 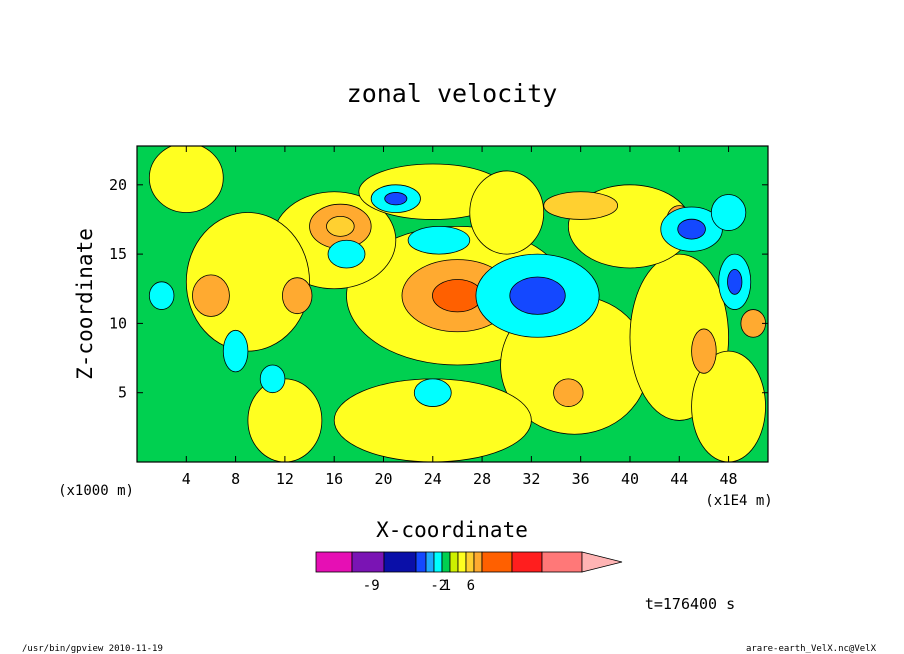 I want to click on x-tick-label: 40, so click(x=630, y=479).